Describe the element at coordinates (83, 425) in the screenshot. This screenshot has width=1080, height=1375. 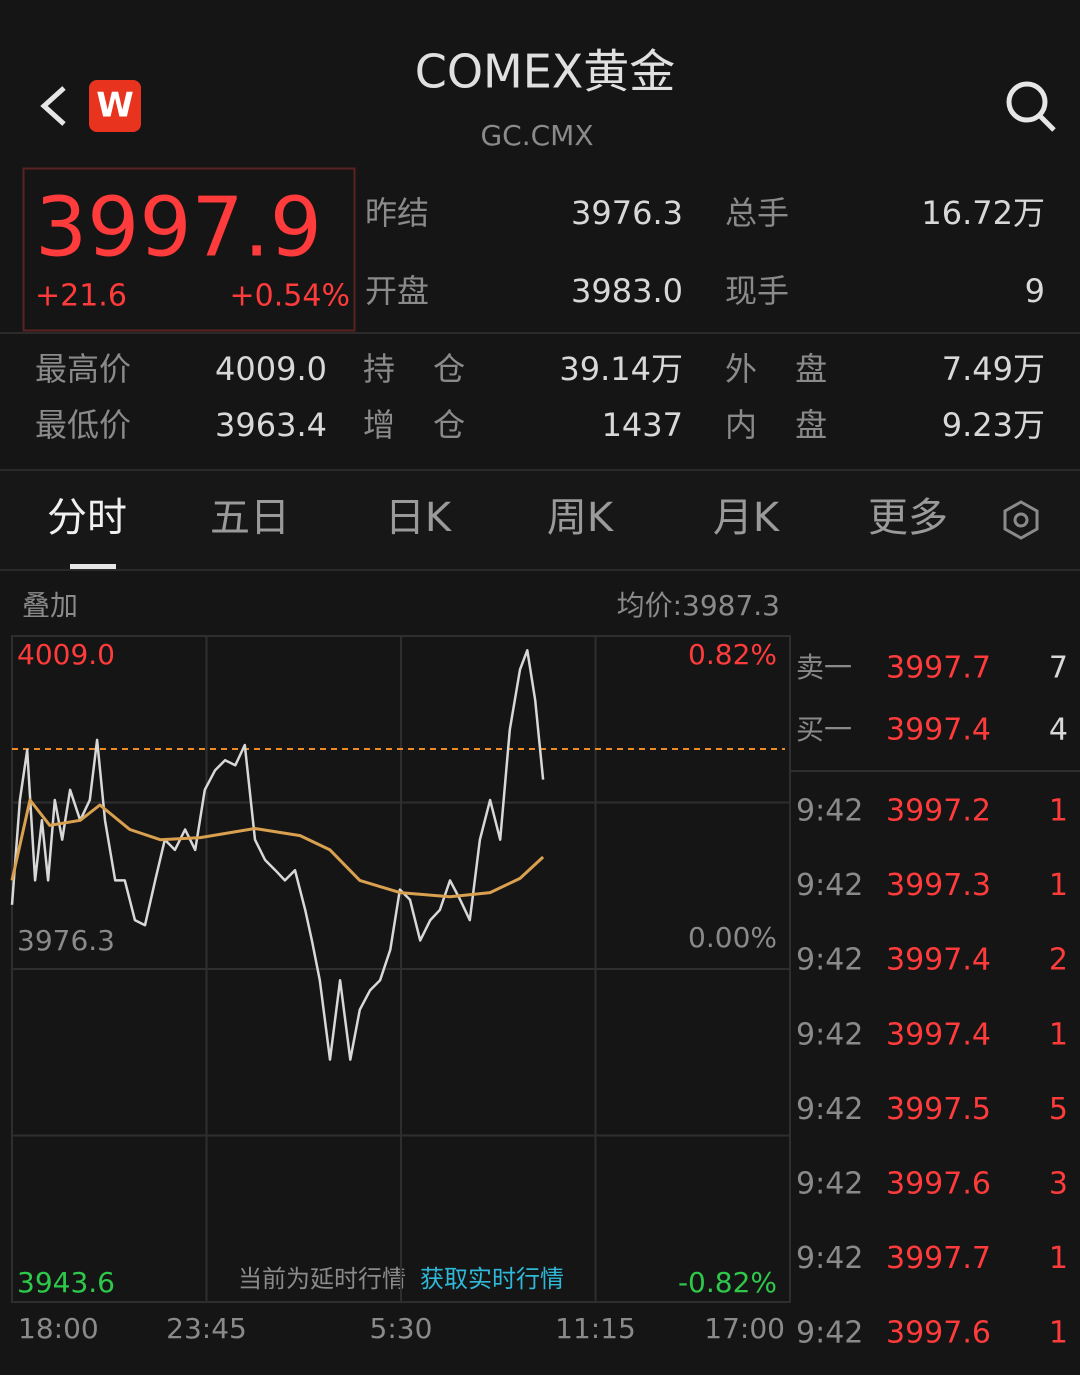
I see `stat-label: 最低价` at that location.